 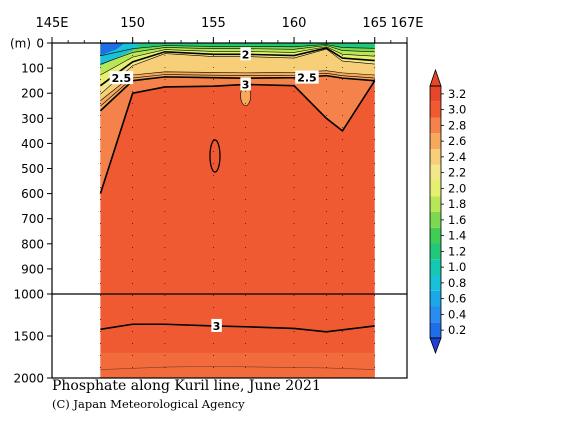 I want to click on bottom-water-fill, so click(x=237, y=365).